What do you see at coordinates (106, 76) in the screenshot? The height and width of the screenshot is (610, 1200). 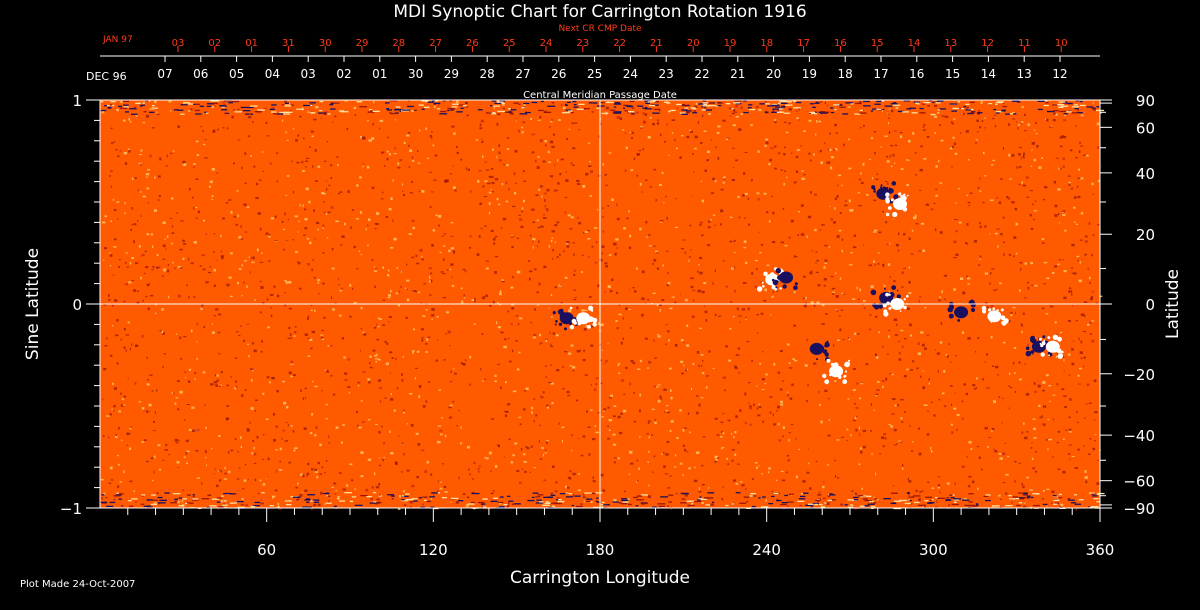 I see `cmp-month-label: DEC 96` at bounding box center [106, 76].